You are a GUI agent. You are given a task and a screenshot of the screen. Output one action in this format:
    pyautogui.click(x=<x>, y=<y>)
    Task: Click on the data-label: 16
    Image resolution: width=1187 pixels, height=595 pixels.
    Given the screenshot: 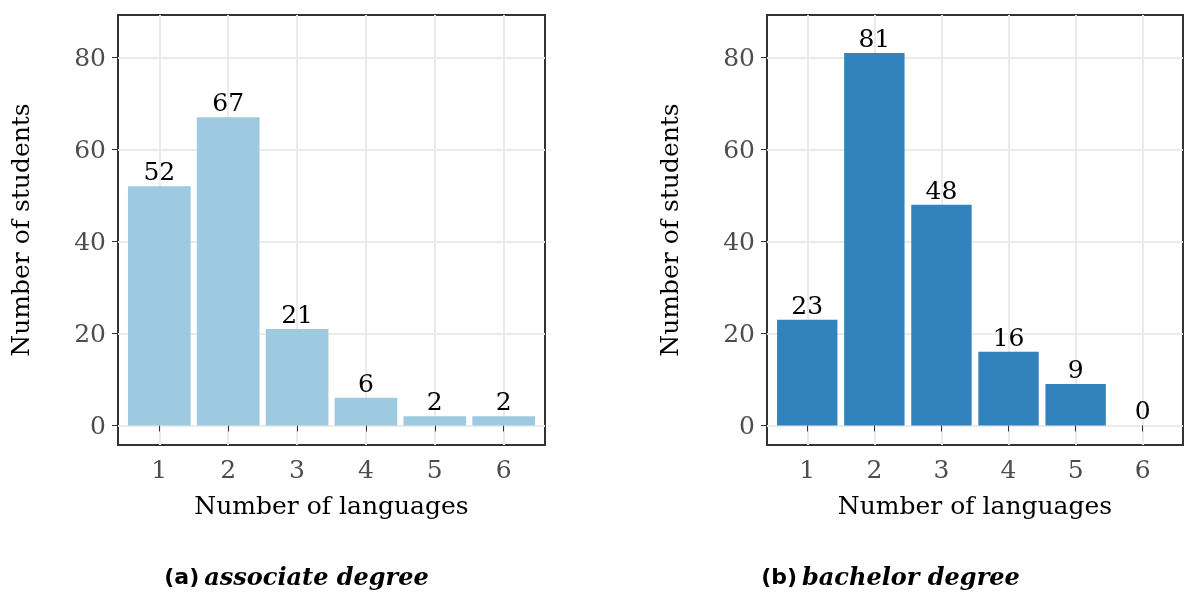 What is the action you would take?
    pyautogui.click(x=1008, y=337)
    